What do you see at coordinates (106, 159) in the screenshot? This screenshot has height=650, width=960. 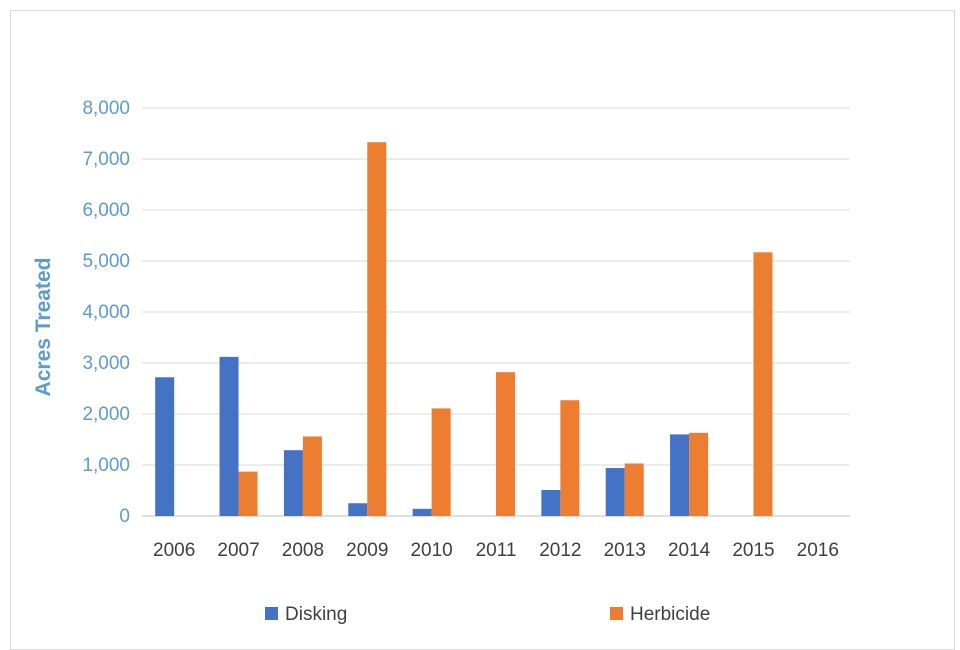 I see `y-tick-label: 7,000` at bounding box center [106, 159].